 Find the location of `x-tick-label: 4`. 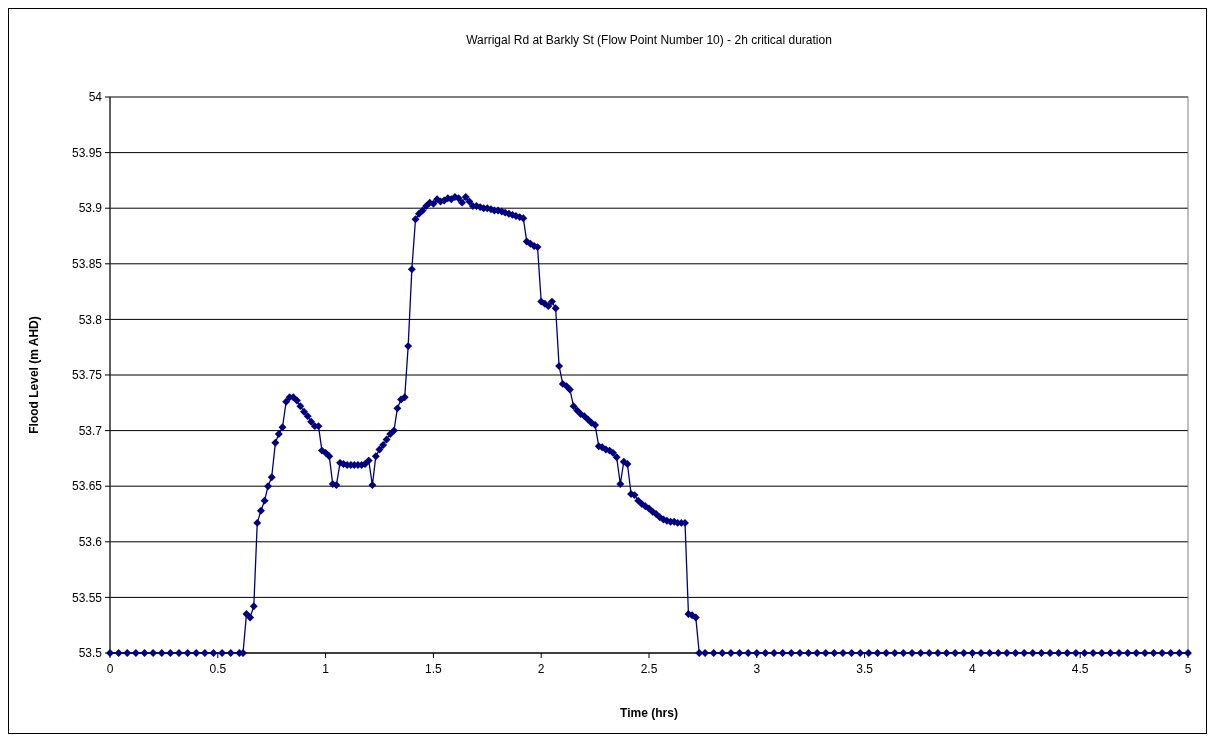

x-tick-label: 4 is located at coordinates (973, 669).